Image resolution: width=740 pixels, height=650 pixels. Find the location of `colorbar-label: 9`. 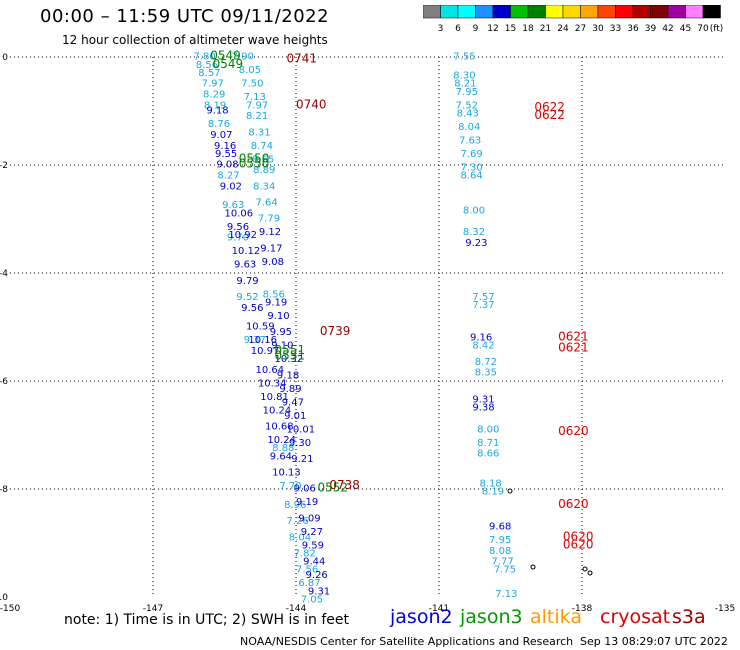

colorbar-label: 9 is located at coordinates (476, 29).